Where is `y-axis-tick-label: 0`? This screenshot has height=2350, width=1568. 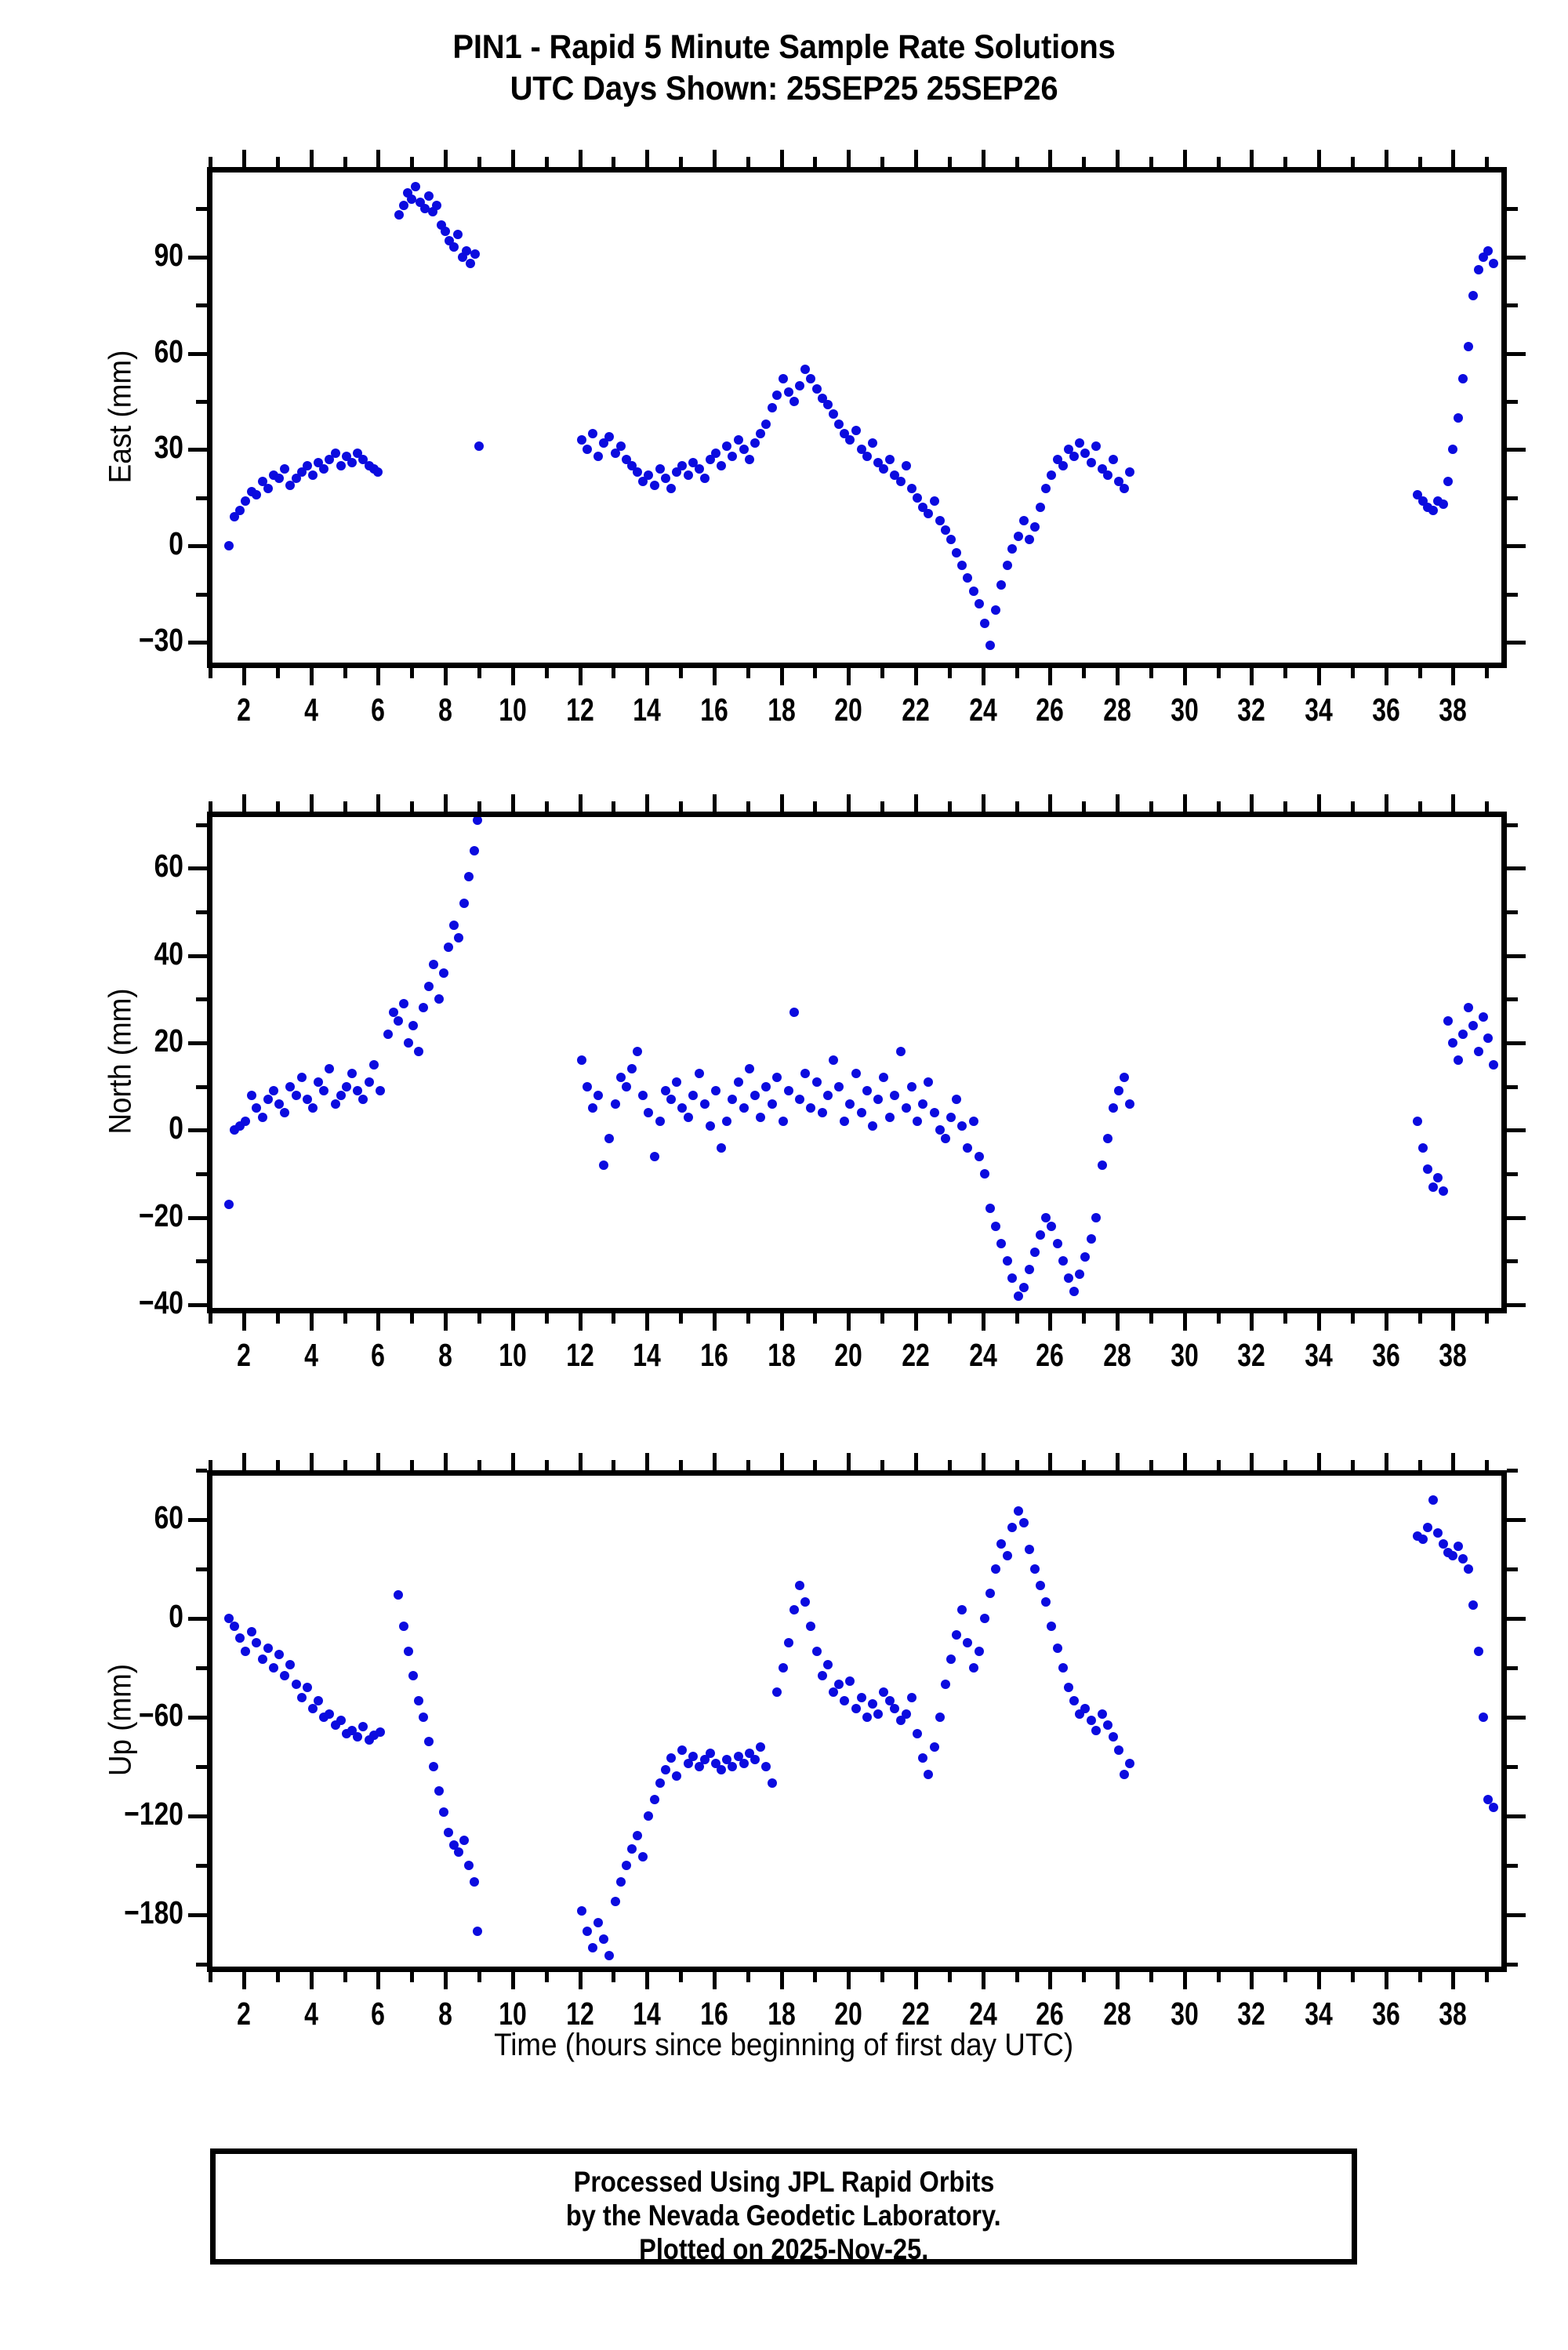
y-axis-tick-label: 0 is located at coordinates (176, 1615).